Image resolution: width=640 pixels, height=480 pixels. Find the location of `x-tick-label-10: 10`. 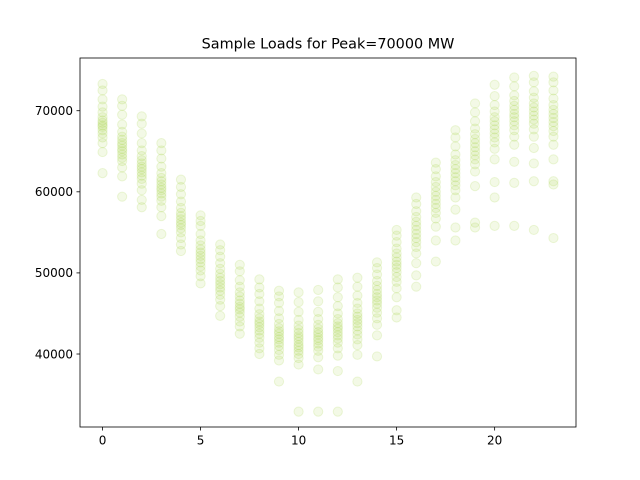

x-tick-label-10: 10 is located at coordinates (298, 441).